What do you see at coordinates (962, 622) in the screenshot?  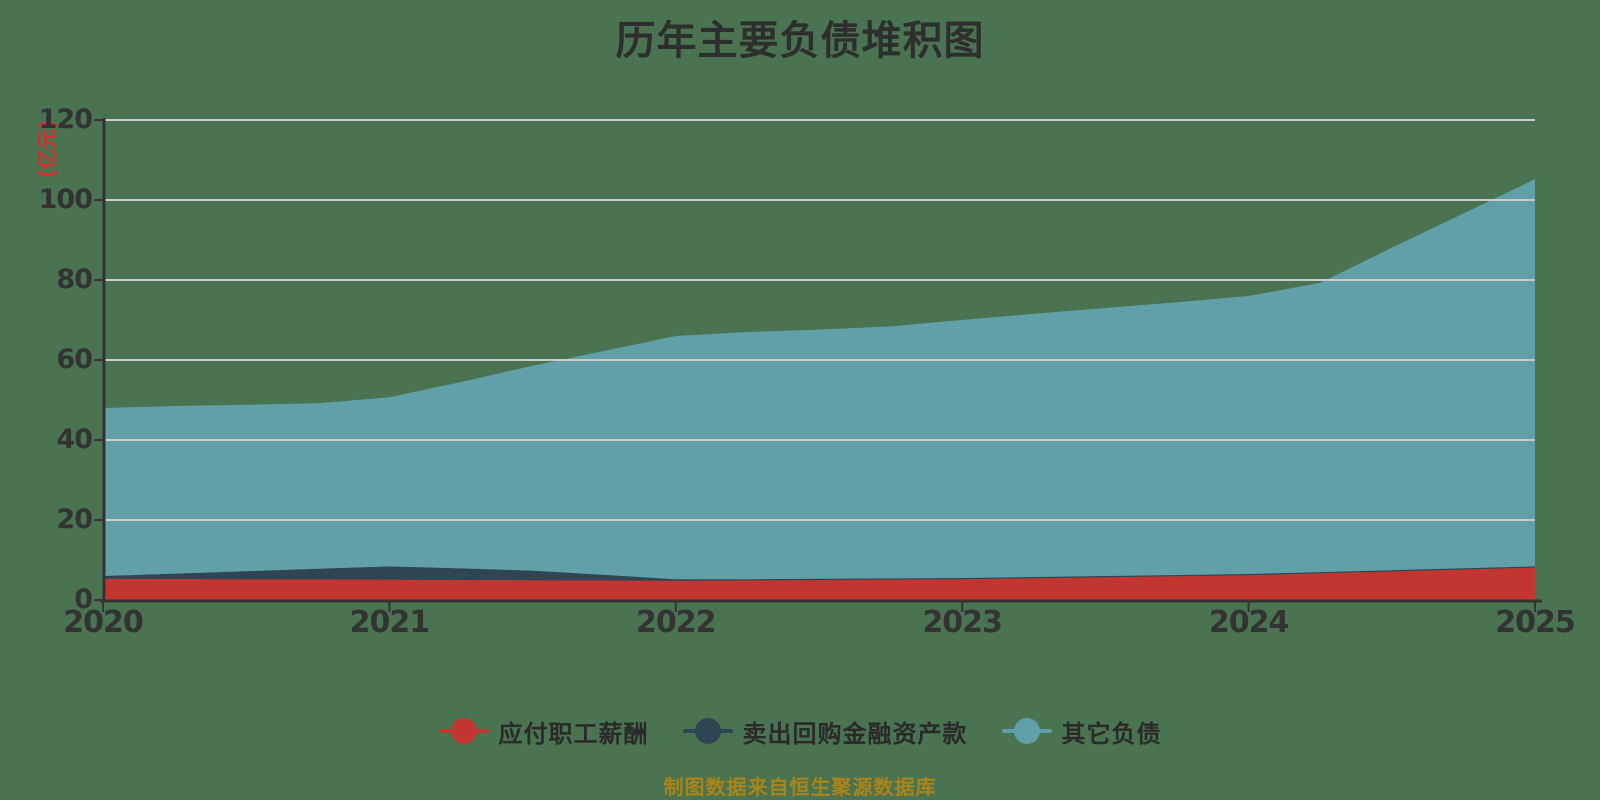 I see `x-tick-label-2023: 2023` at bounding box center [962, 622].